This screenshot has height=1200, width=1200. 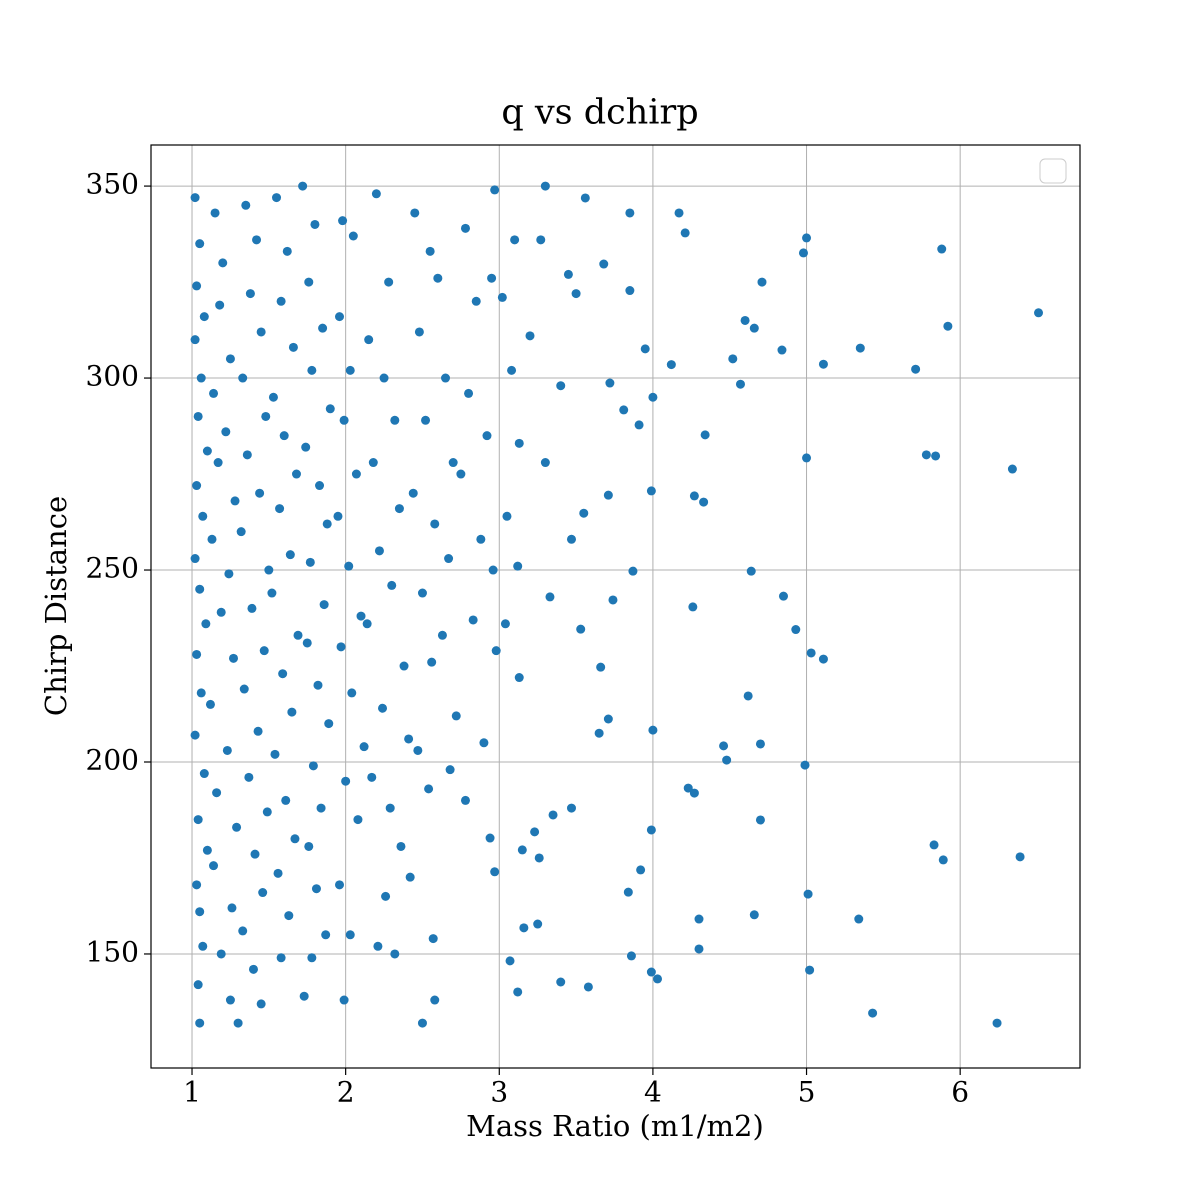 I want to click on chart-title: q vs dchirp, so click(x=599, y=113).